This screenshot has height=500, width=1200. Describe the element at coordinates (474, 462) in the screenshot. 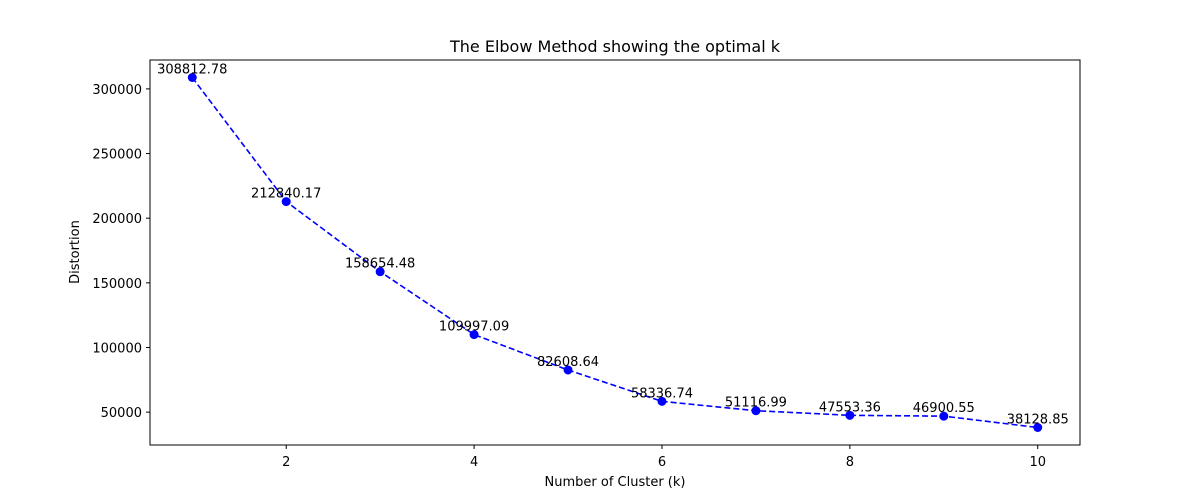

I see `x-tick-label: 4` at that location.